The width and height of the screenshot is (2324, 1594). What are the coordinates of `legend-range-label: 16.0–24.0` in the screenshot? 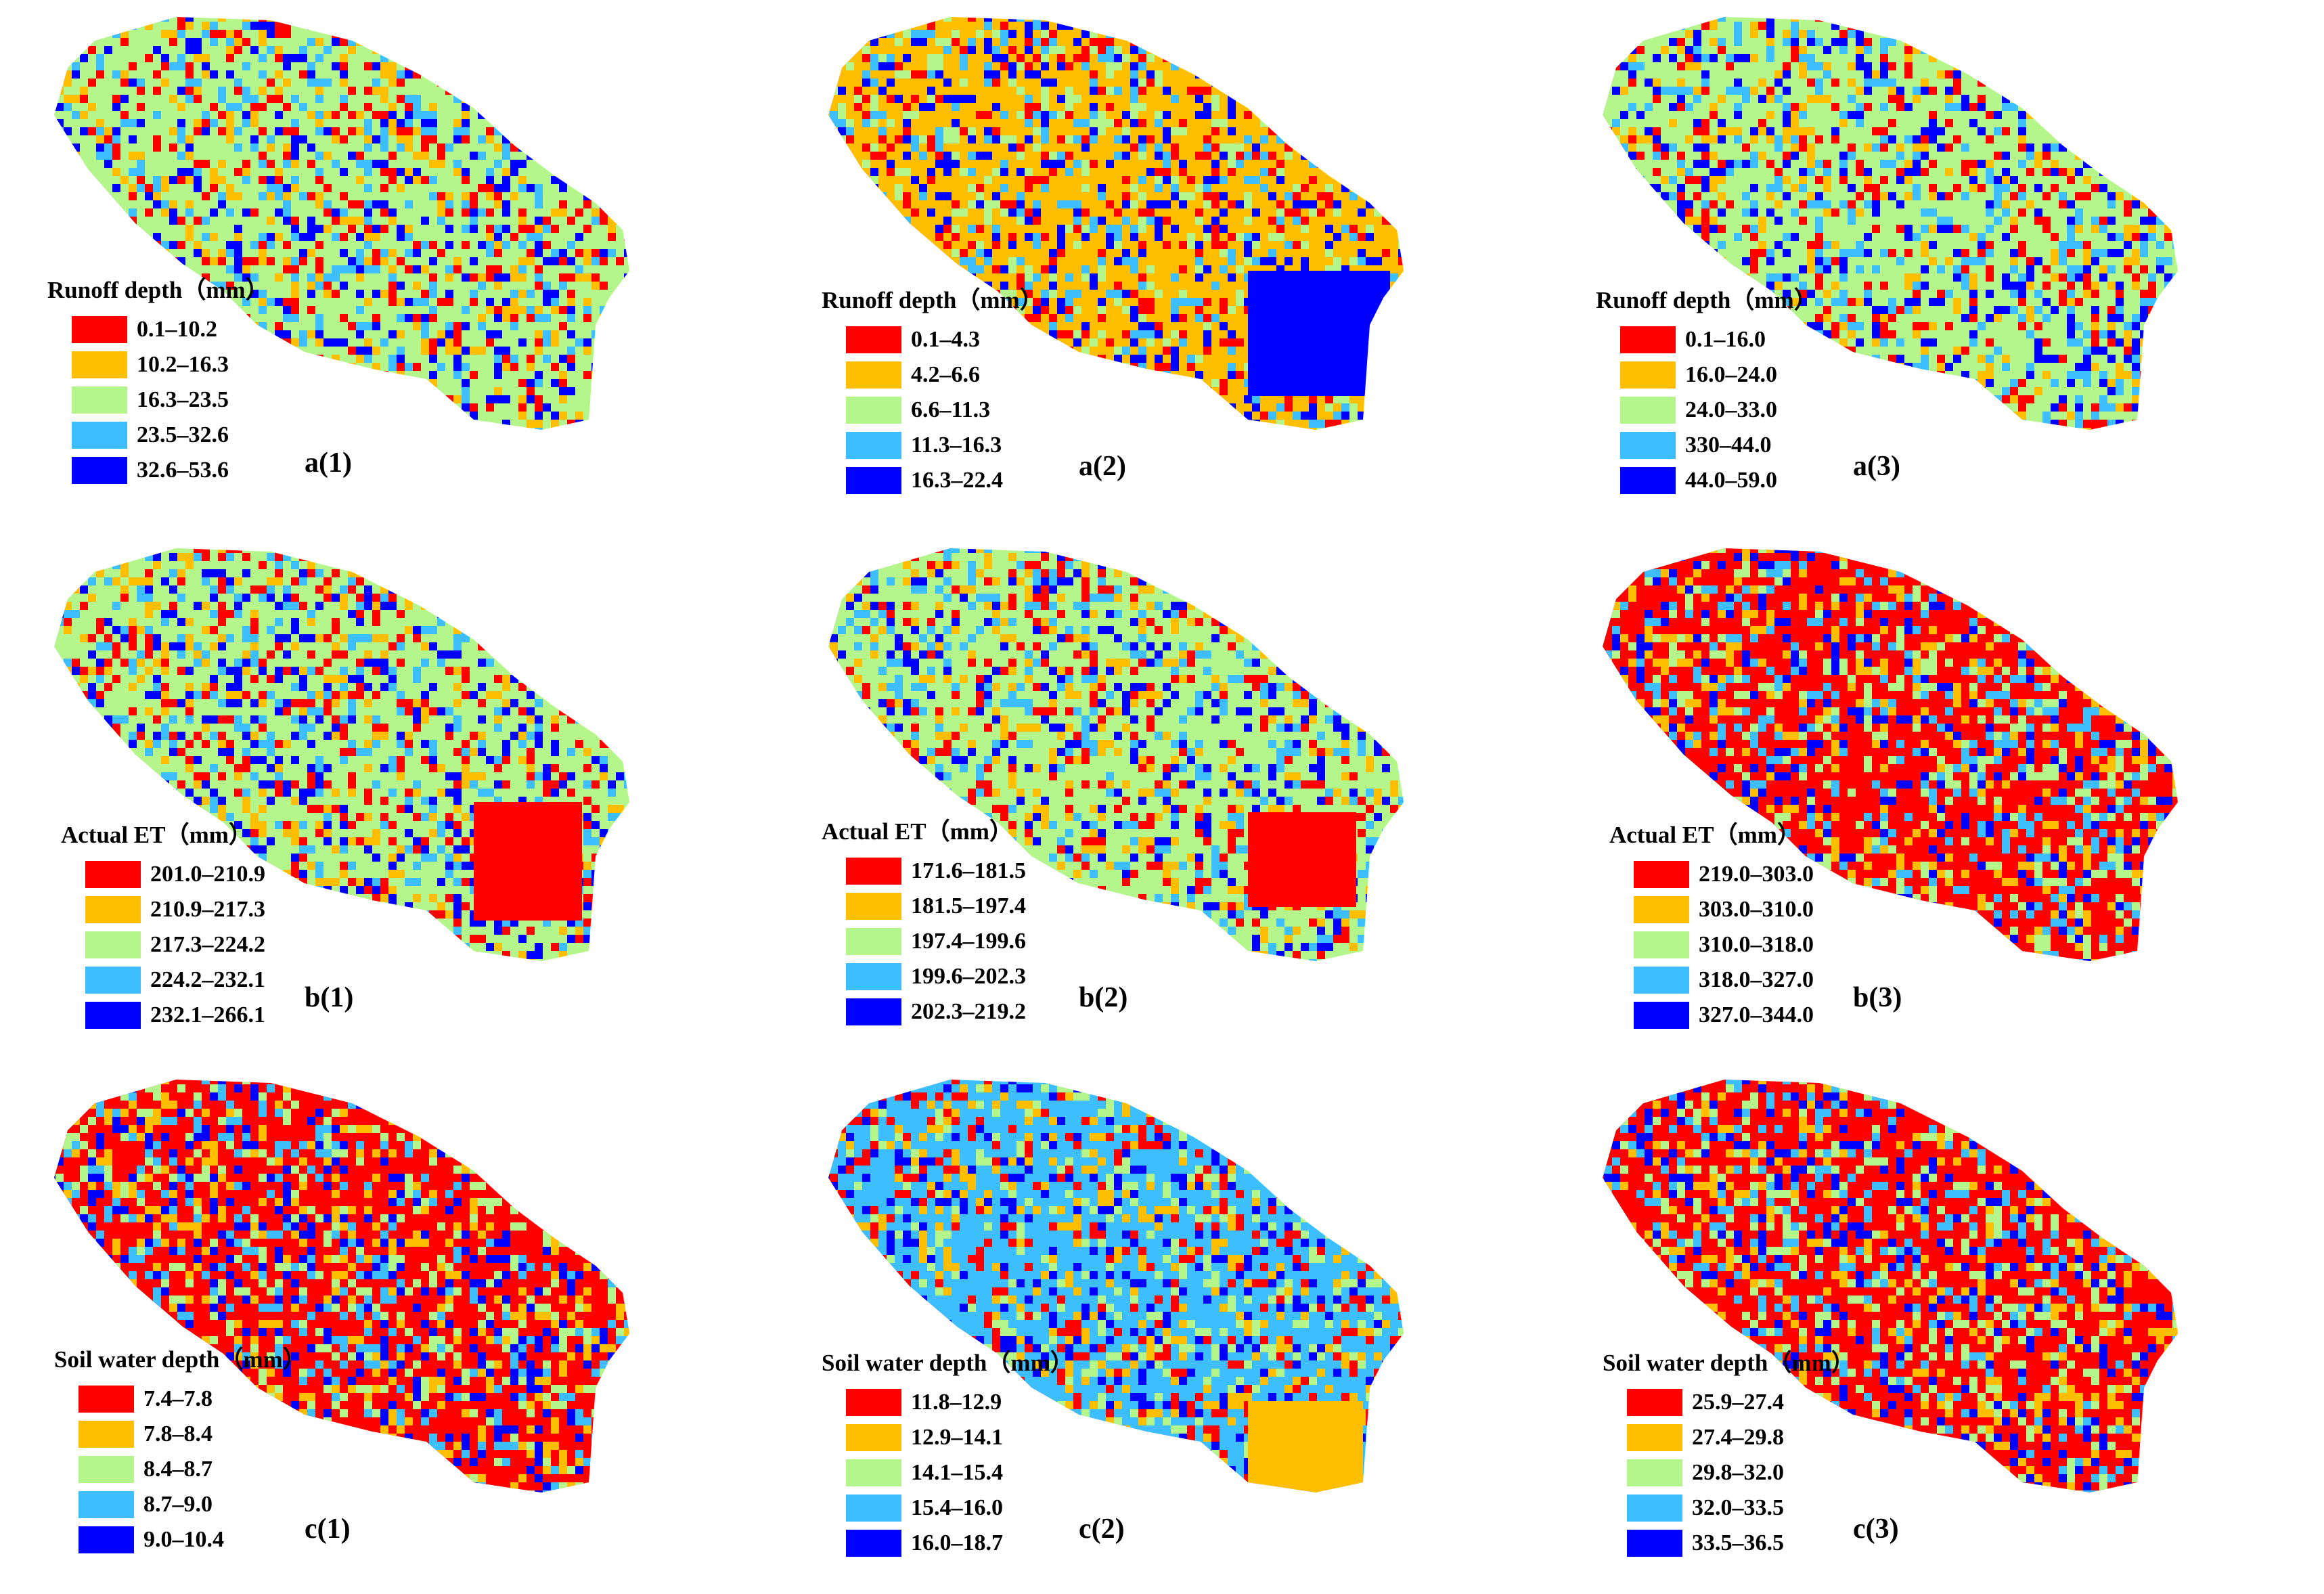 It's located at (1731, 374).